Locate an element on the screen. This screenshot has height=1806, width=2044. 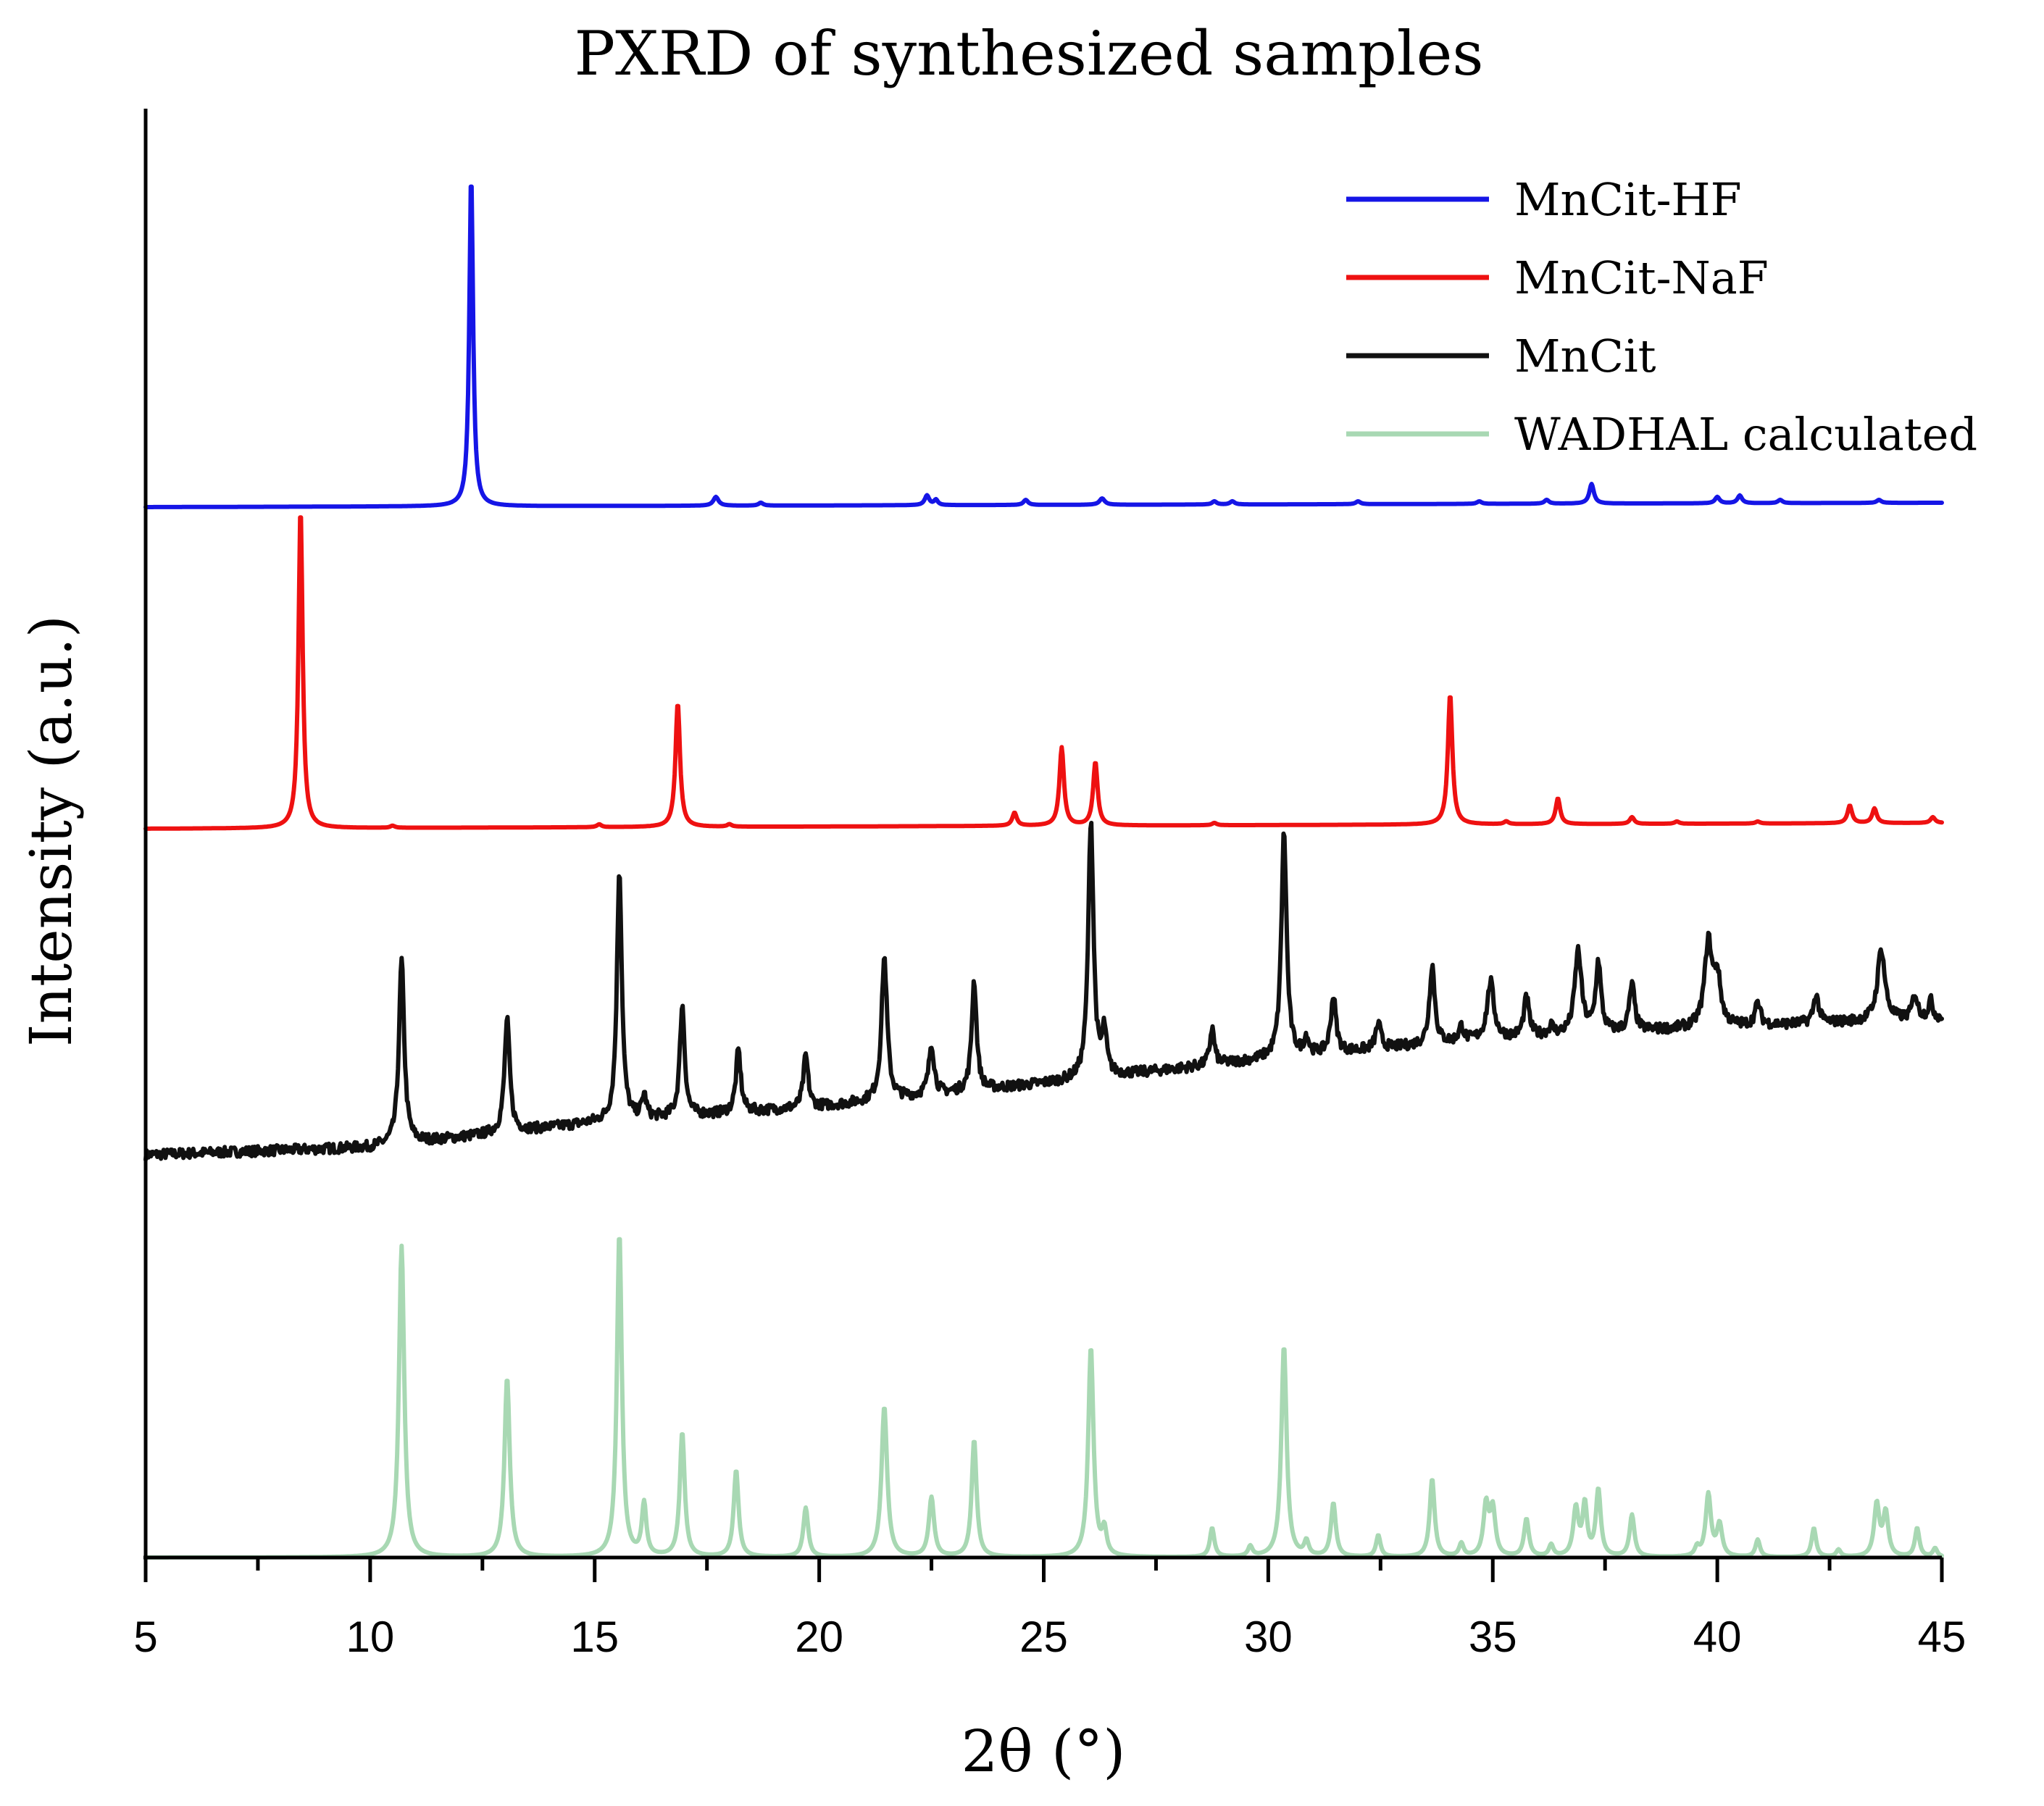
x-tick-label: 10 is located at coordinates (370, 1637).